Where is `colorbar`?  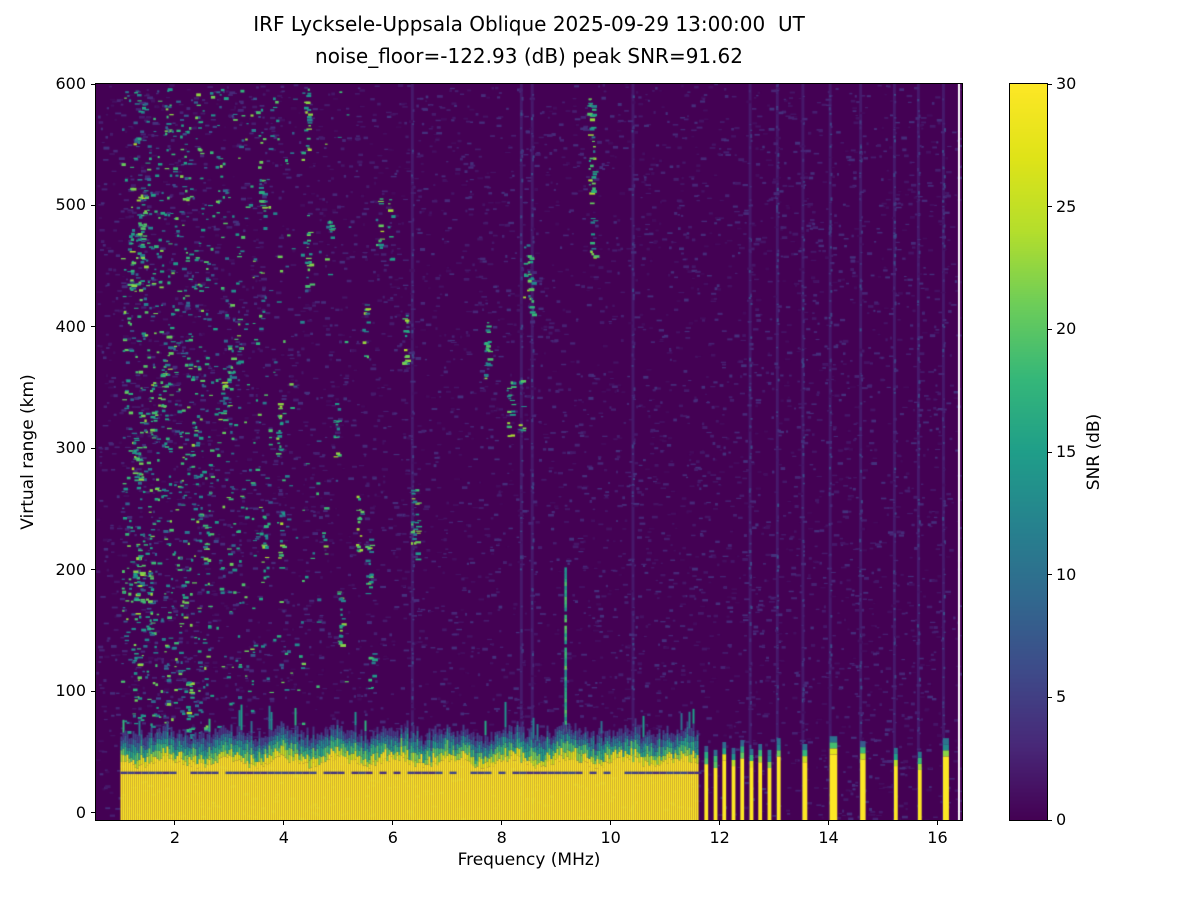 colorbar is located at coordinates (1028, 452).